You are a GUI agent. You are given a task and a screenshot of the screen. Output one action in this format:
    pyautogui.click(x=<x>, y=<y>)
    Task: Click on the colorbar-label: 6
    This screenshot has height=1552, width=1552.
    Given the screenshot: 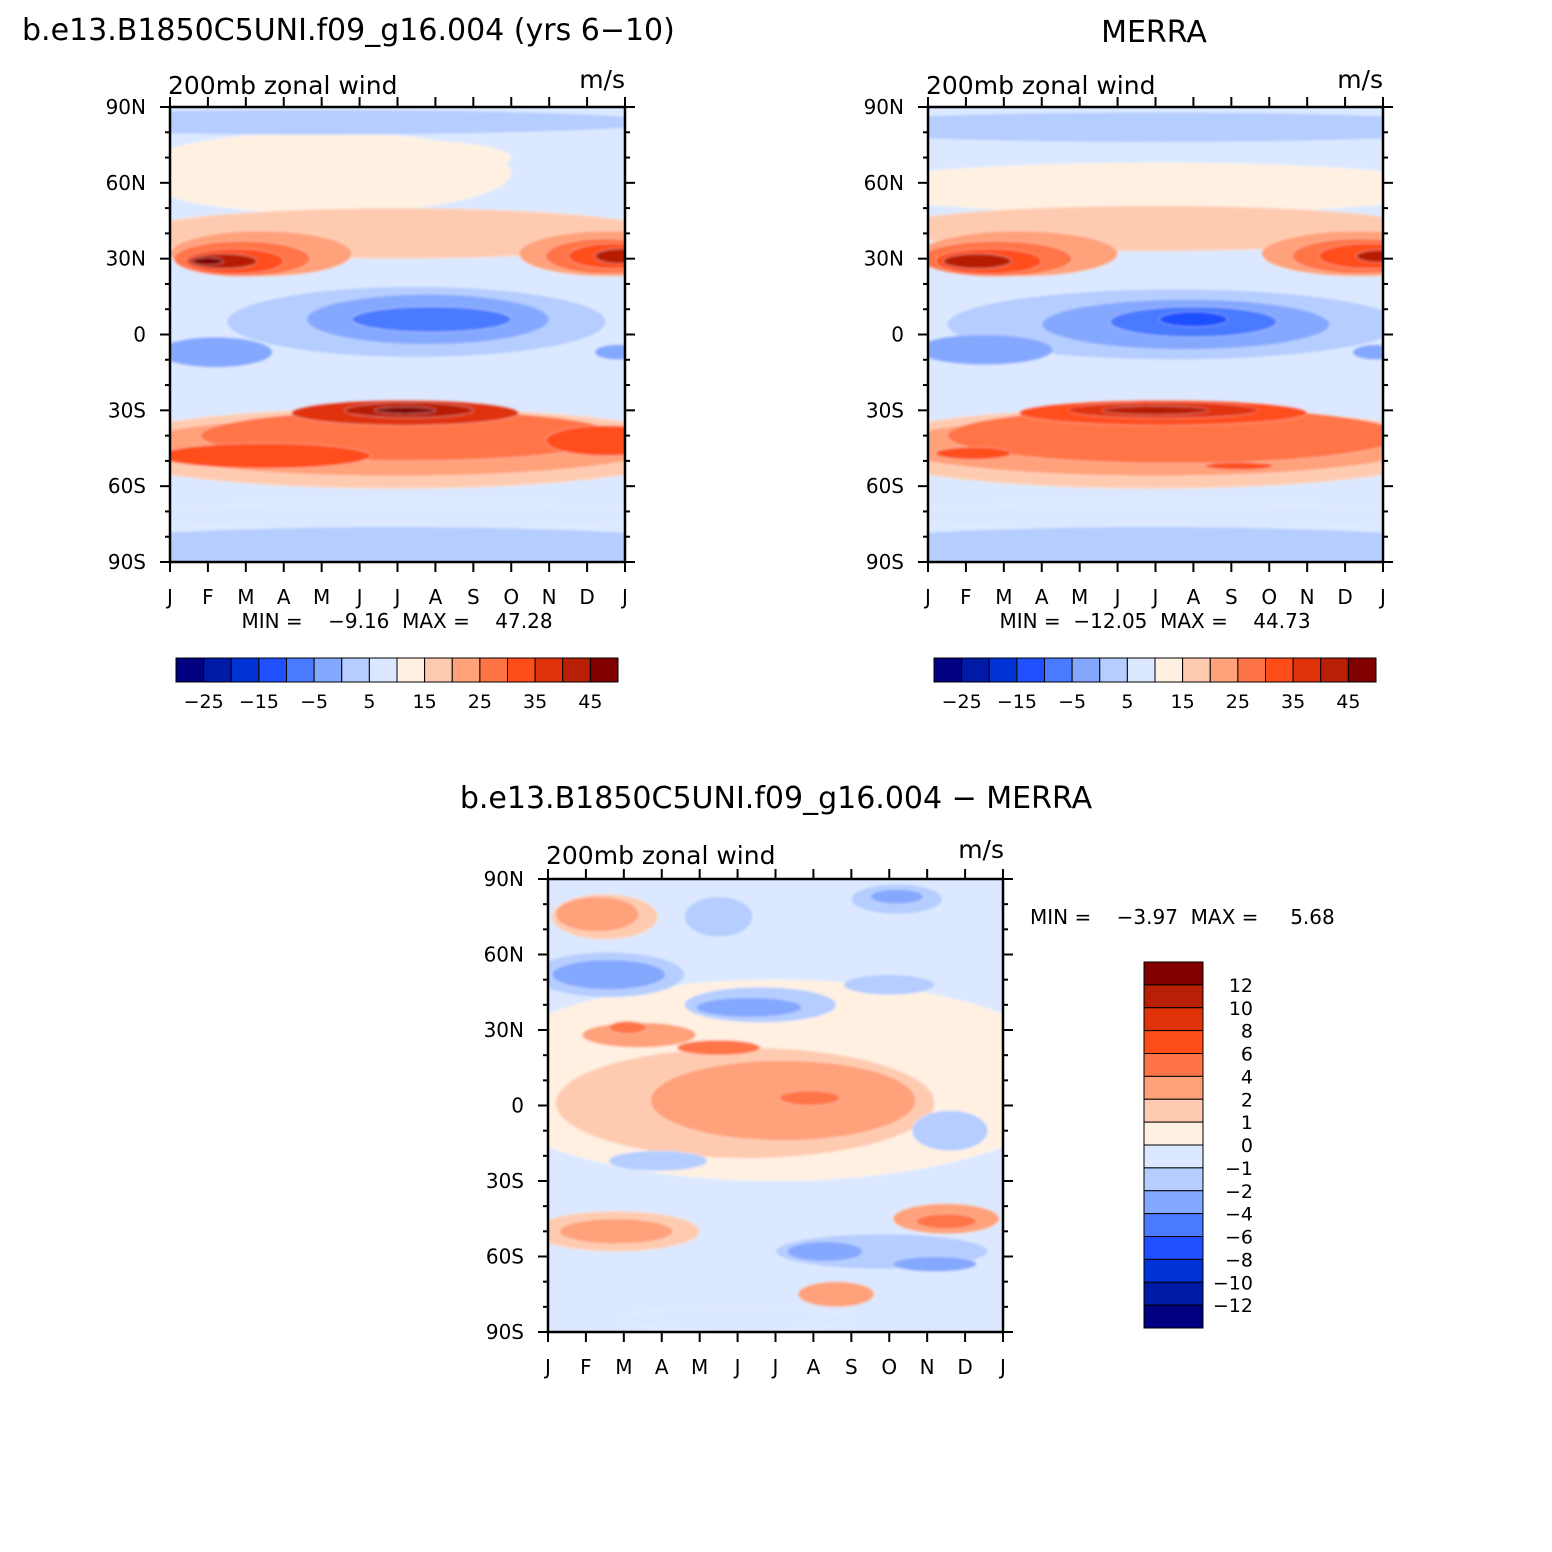 What is the action you would take?
    pyautogui.click(x=1247, y=1055)
    